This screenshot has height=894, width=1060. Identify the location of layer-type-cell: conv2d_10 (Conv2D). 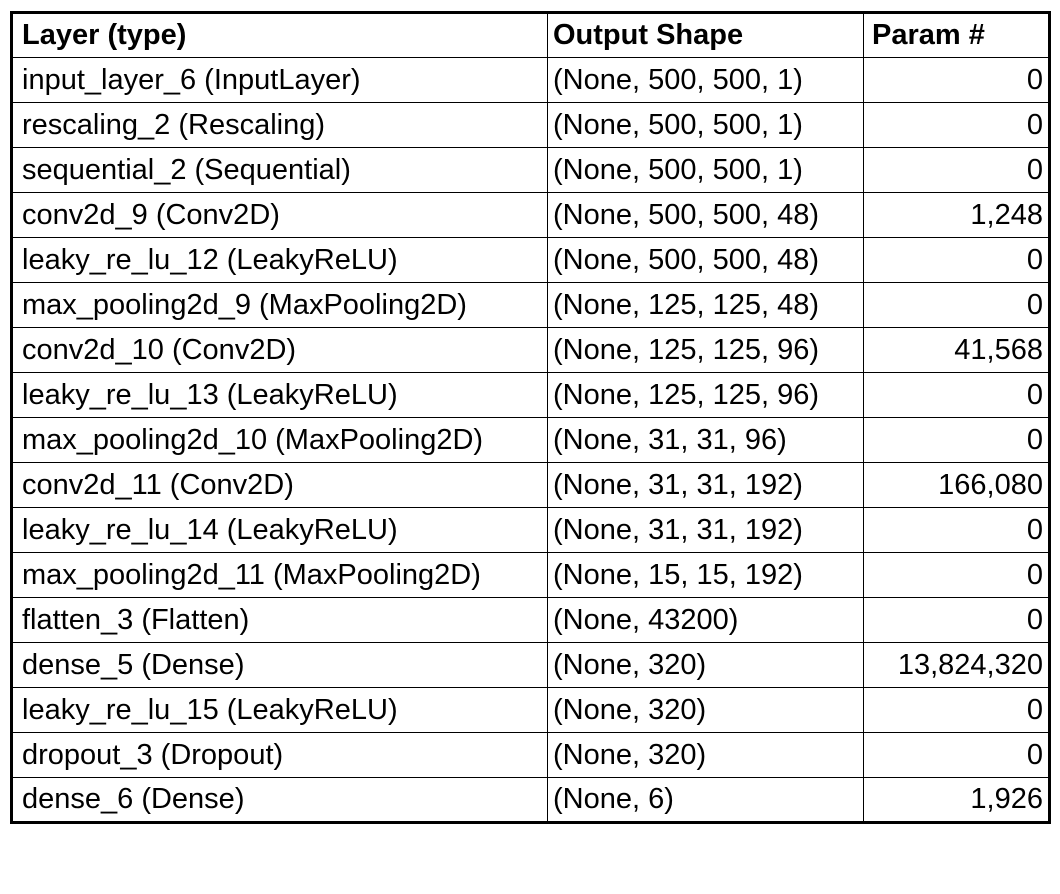
(279, 350).